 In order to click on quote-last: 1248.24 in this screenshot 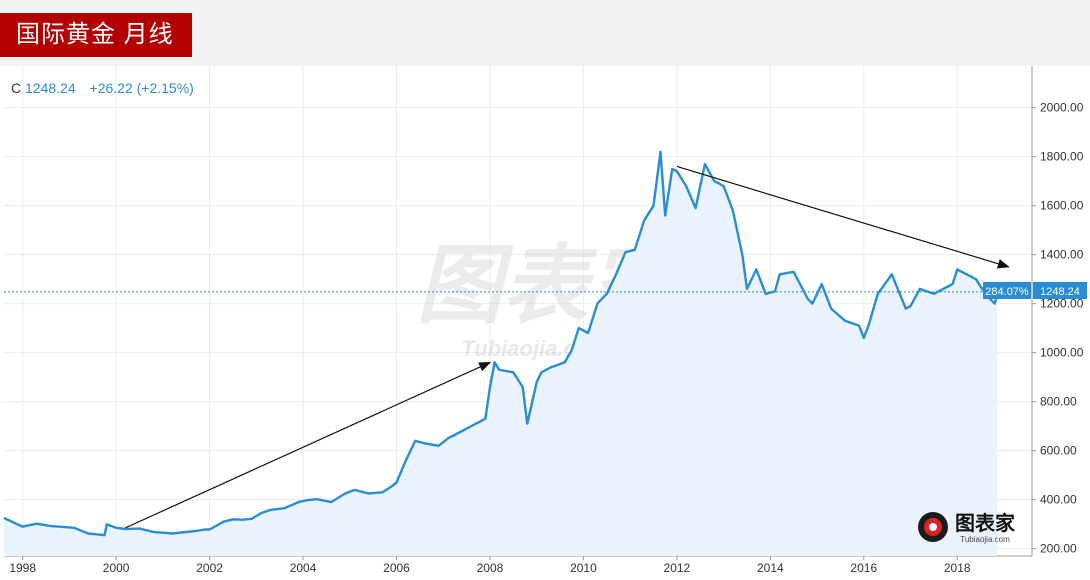, I will do `click(50, 88)`.